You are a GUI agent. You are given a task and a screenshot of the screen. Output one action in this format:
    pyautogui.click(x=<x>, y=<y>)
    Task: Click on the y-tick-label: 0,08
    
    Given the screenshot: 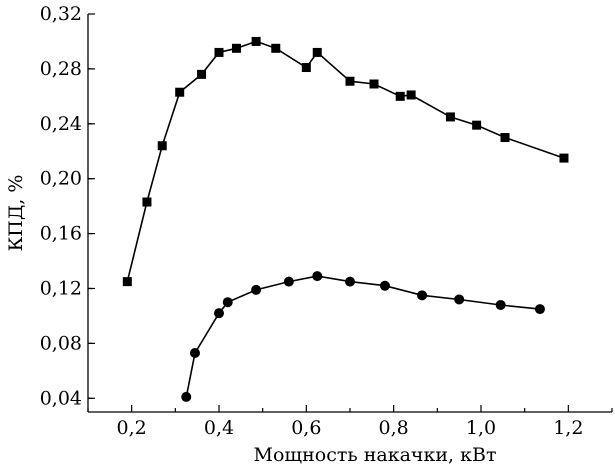 What is the action you would take?
    pyautogui.click(x=61, y=343)
    